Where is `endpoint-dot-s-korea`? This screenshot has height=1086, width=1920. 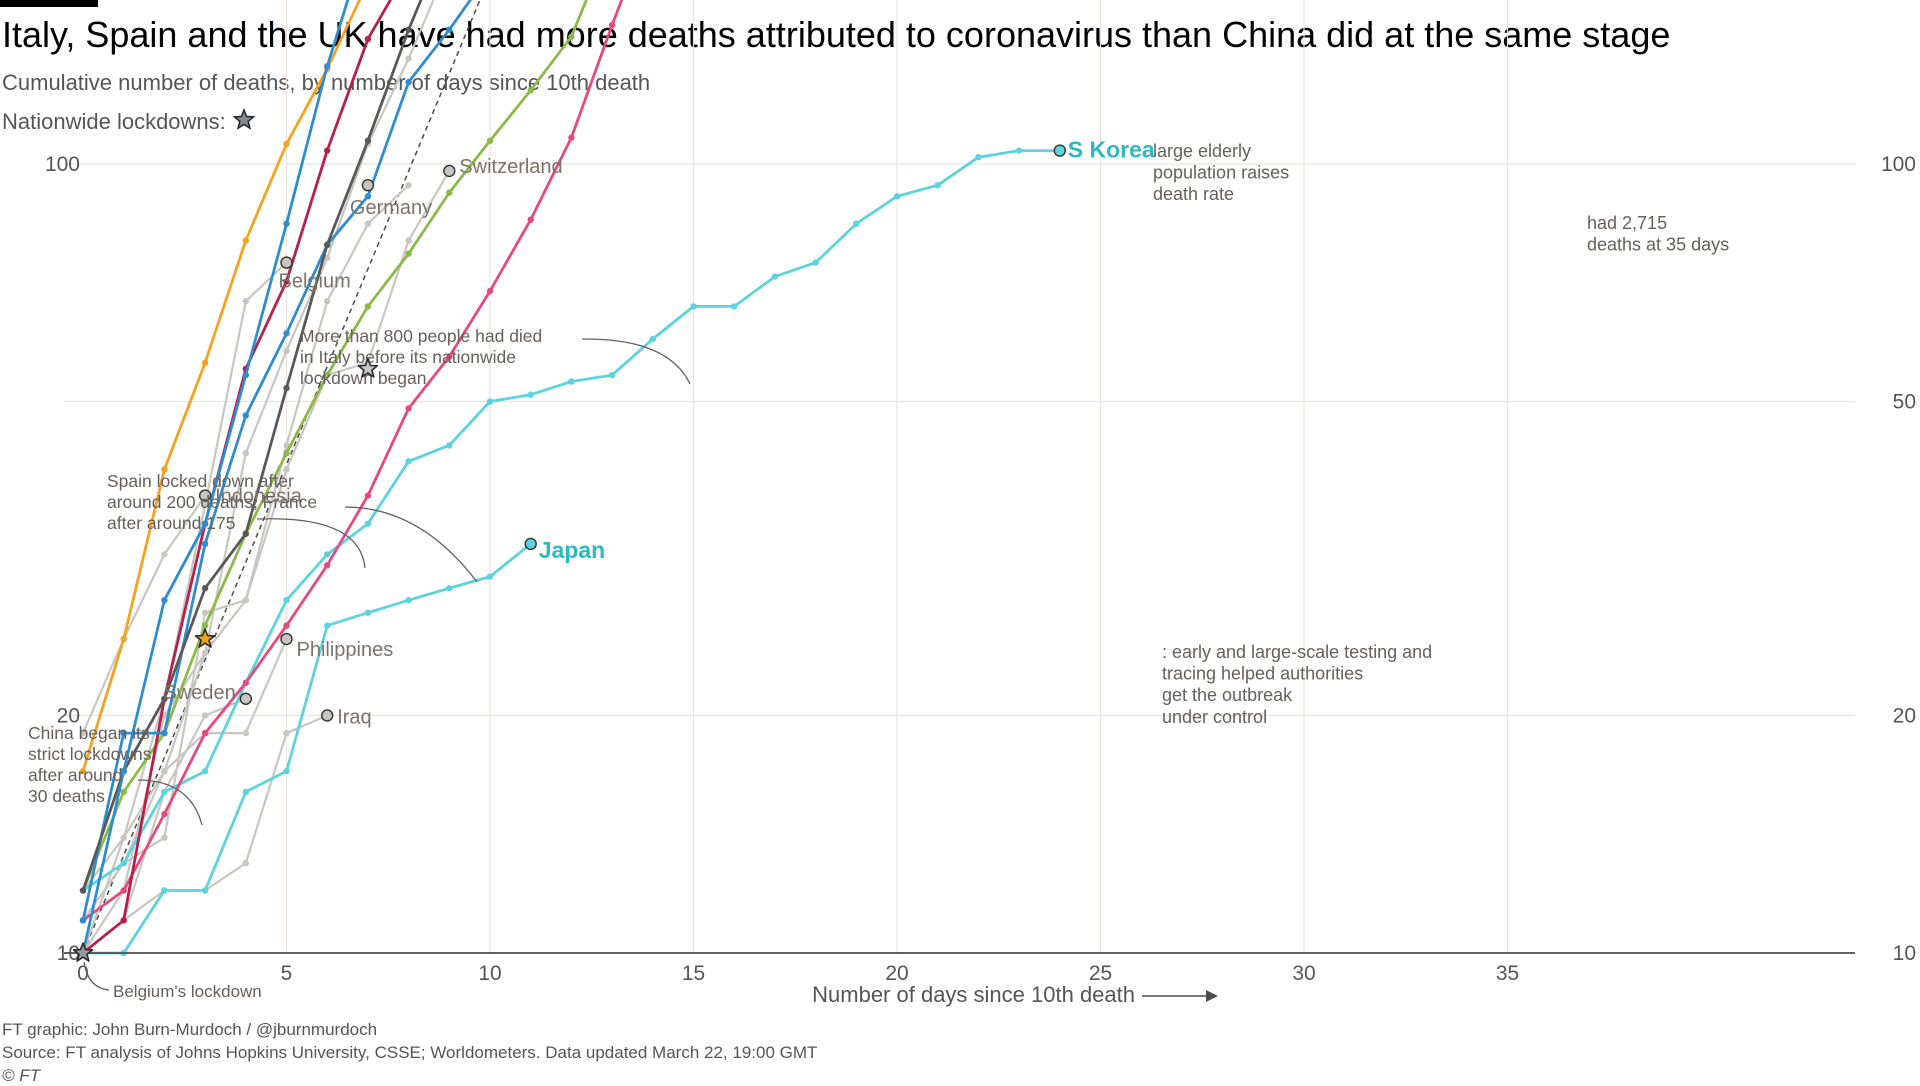
endpoint-dot-s-korea is located at coordinates (1060, 150).